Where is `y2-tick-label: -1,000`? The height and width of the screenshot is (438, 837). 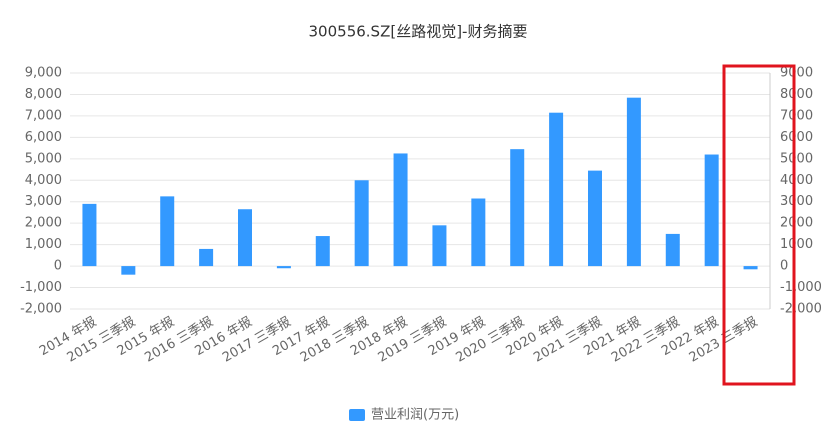 y2-tick-label: -1,000 is located at coordinates (801, 287).